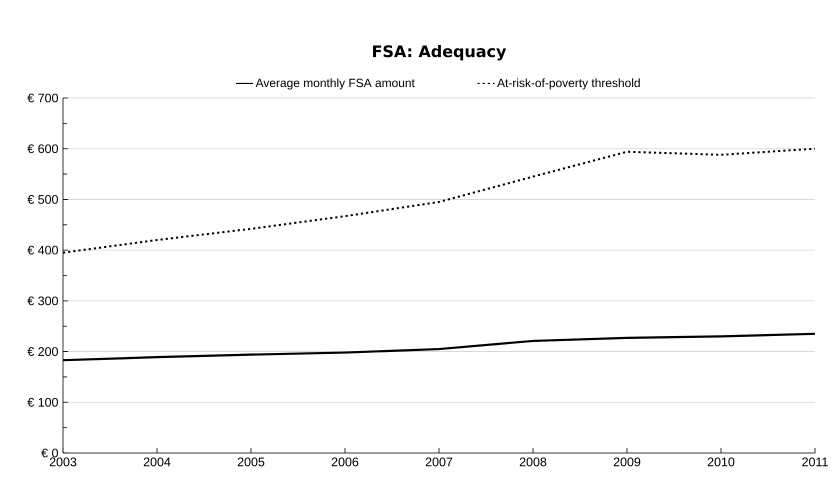 The image size is (838, 486). Describe the element at coordinates (42, 351) in the screenshot. I see `y-tick-label: € 200` at that location.